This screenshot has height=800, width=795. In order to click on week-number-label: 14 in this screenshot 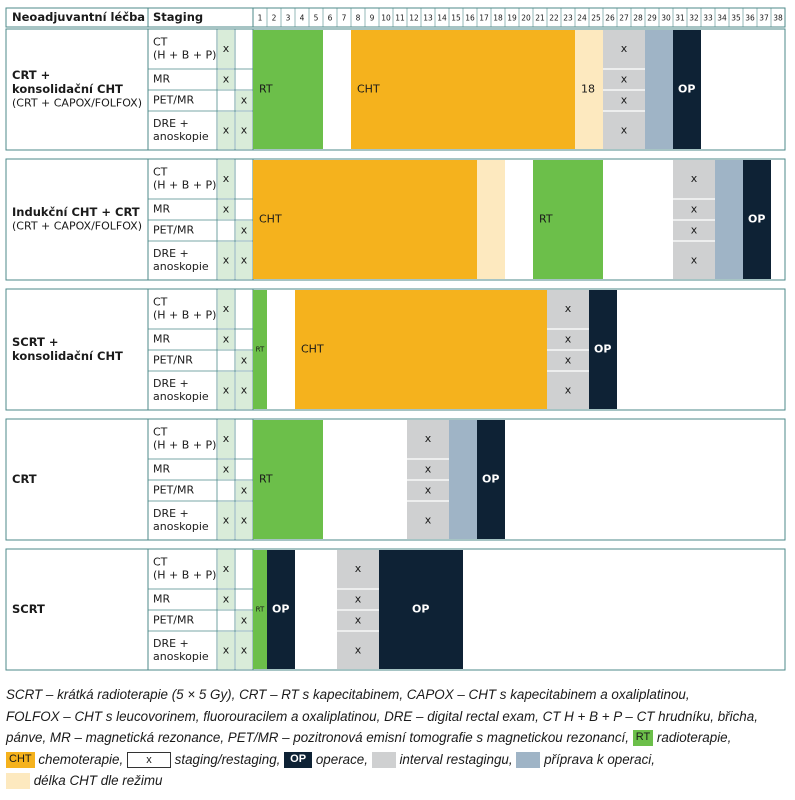, I will do `click(442, 18)`.